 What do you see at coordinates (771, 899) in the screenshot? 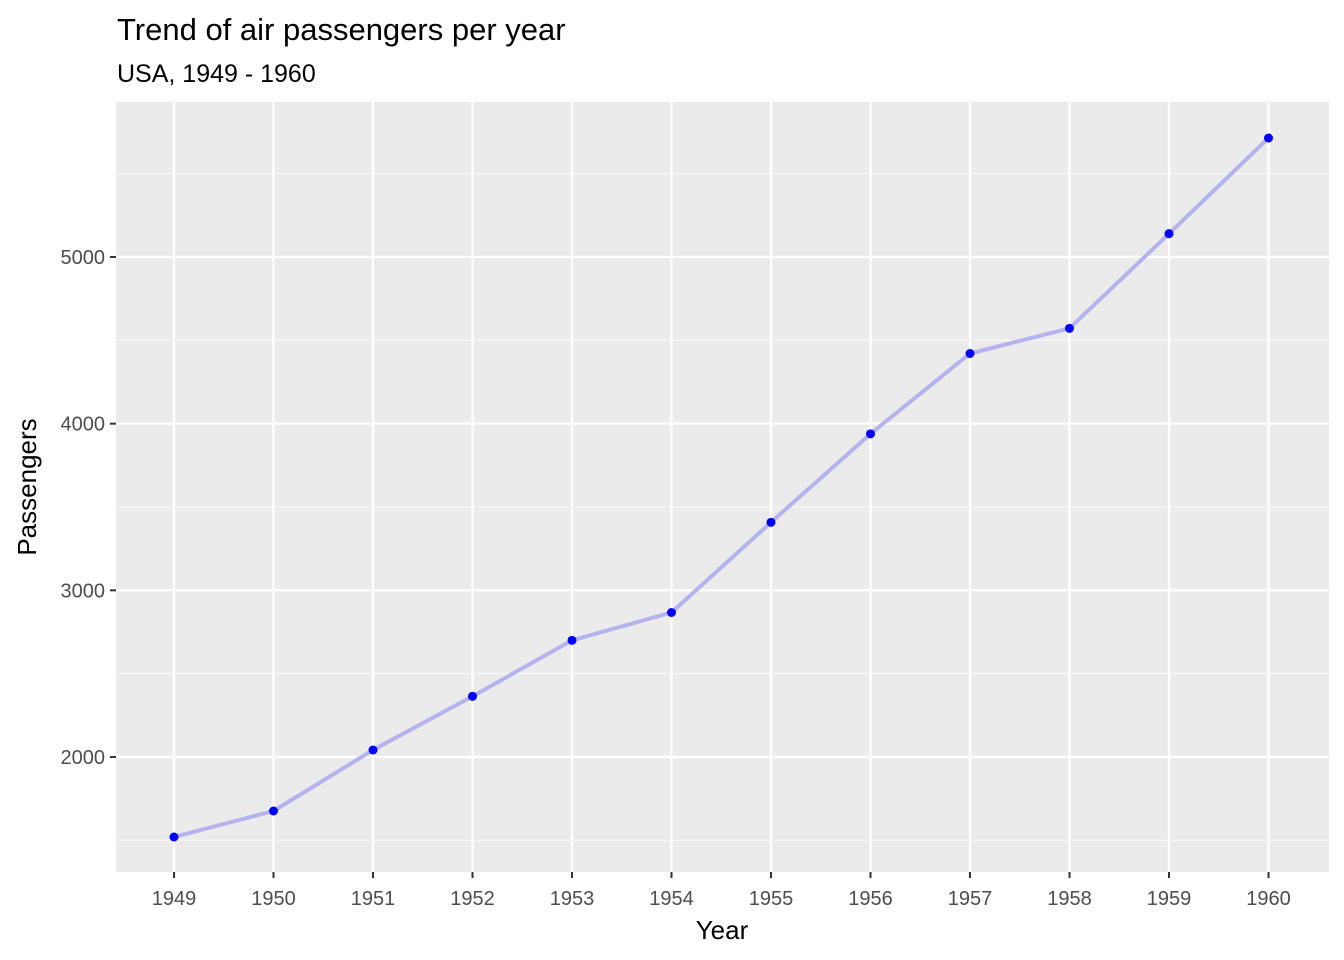
I see `x-tick-label: 1955` at bounding box center [771, 899].